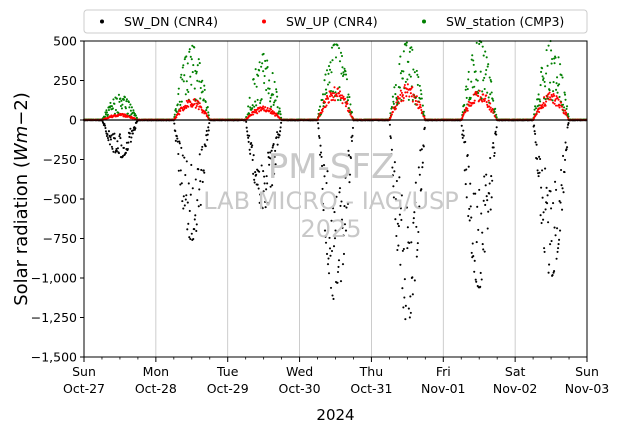 This screenshot has width=621, height=433. Describe the element at coordinates (443, 388) in the screenshot. I see `x-tick-label-date: Nov-01` at that location.